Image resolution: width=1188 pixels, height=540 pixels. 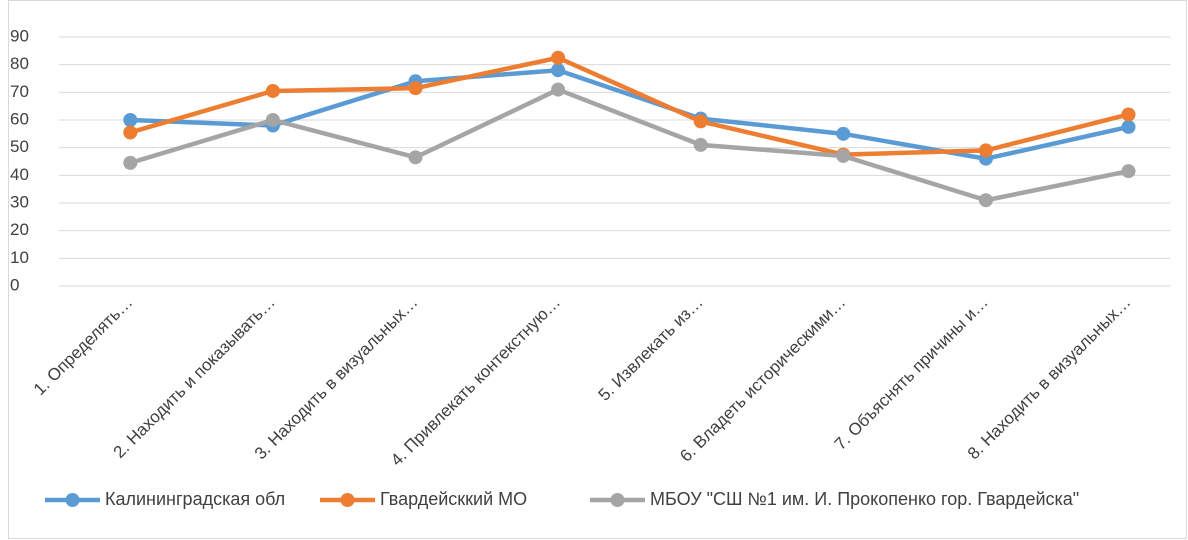 I want to click on y-tick-label: 30, so click(x=19, y=201).